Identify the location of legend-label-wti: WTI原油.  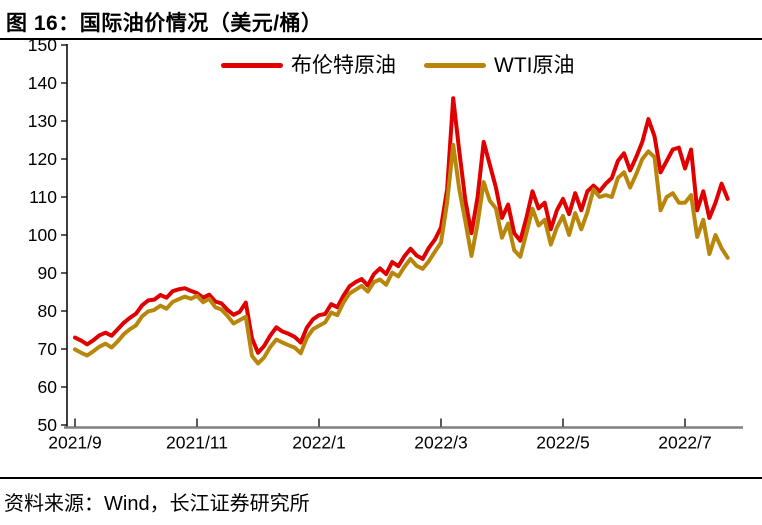
(534, 65).